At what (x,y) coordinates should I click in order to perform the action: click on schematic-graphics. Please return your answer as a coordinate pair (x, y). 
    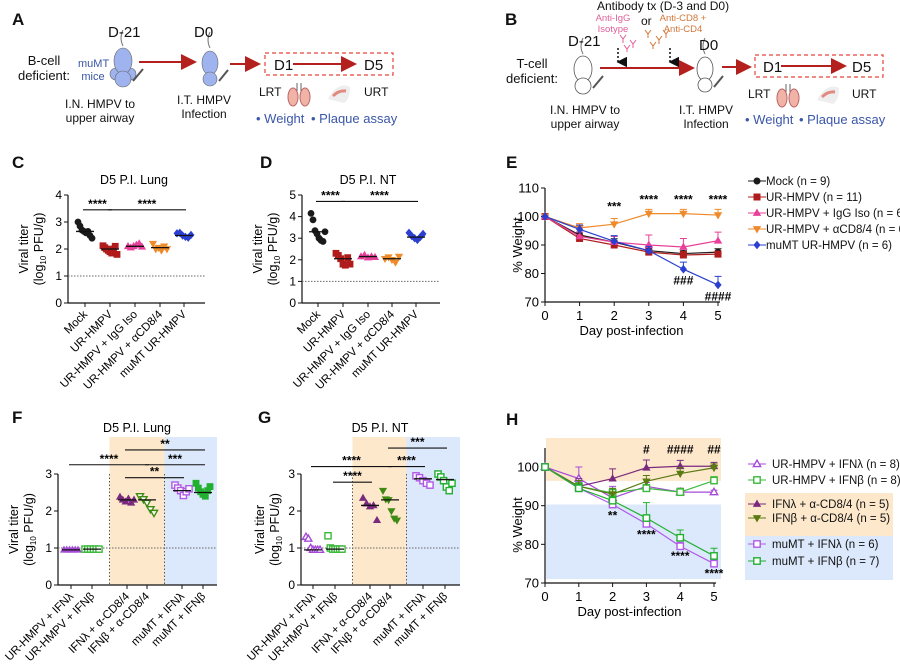
    Looking at the image, I should click on (496, 68).